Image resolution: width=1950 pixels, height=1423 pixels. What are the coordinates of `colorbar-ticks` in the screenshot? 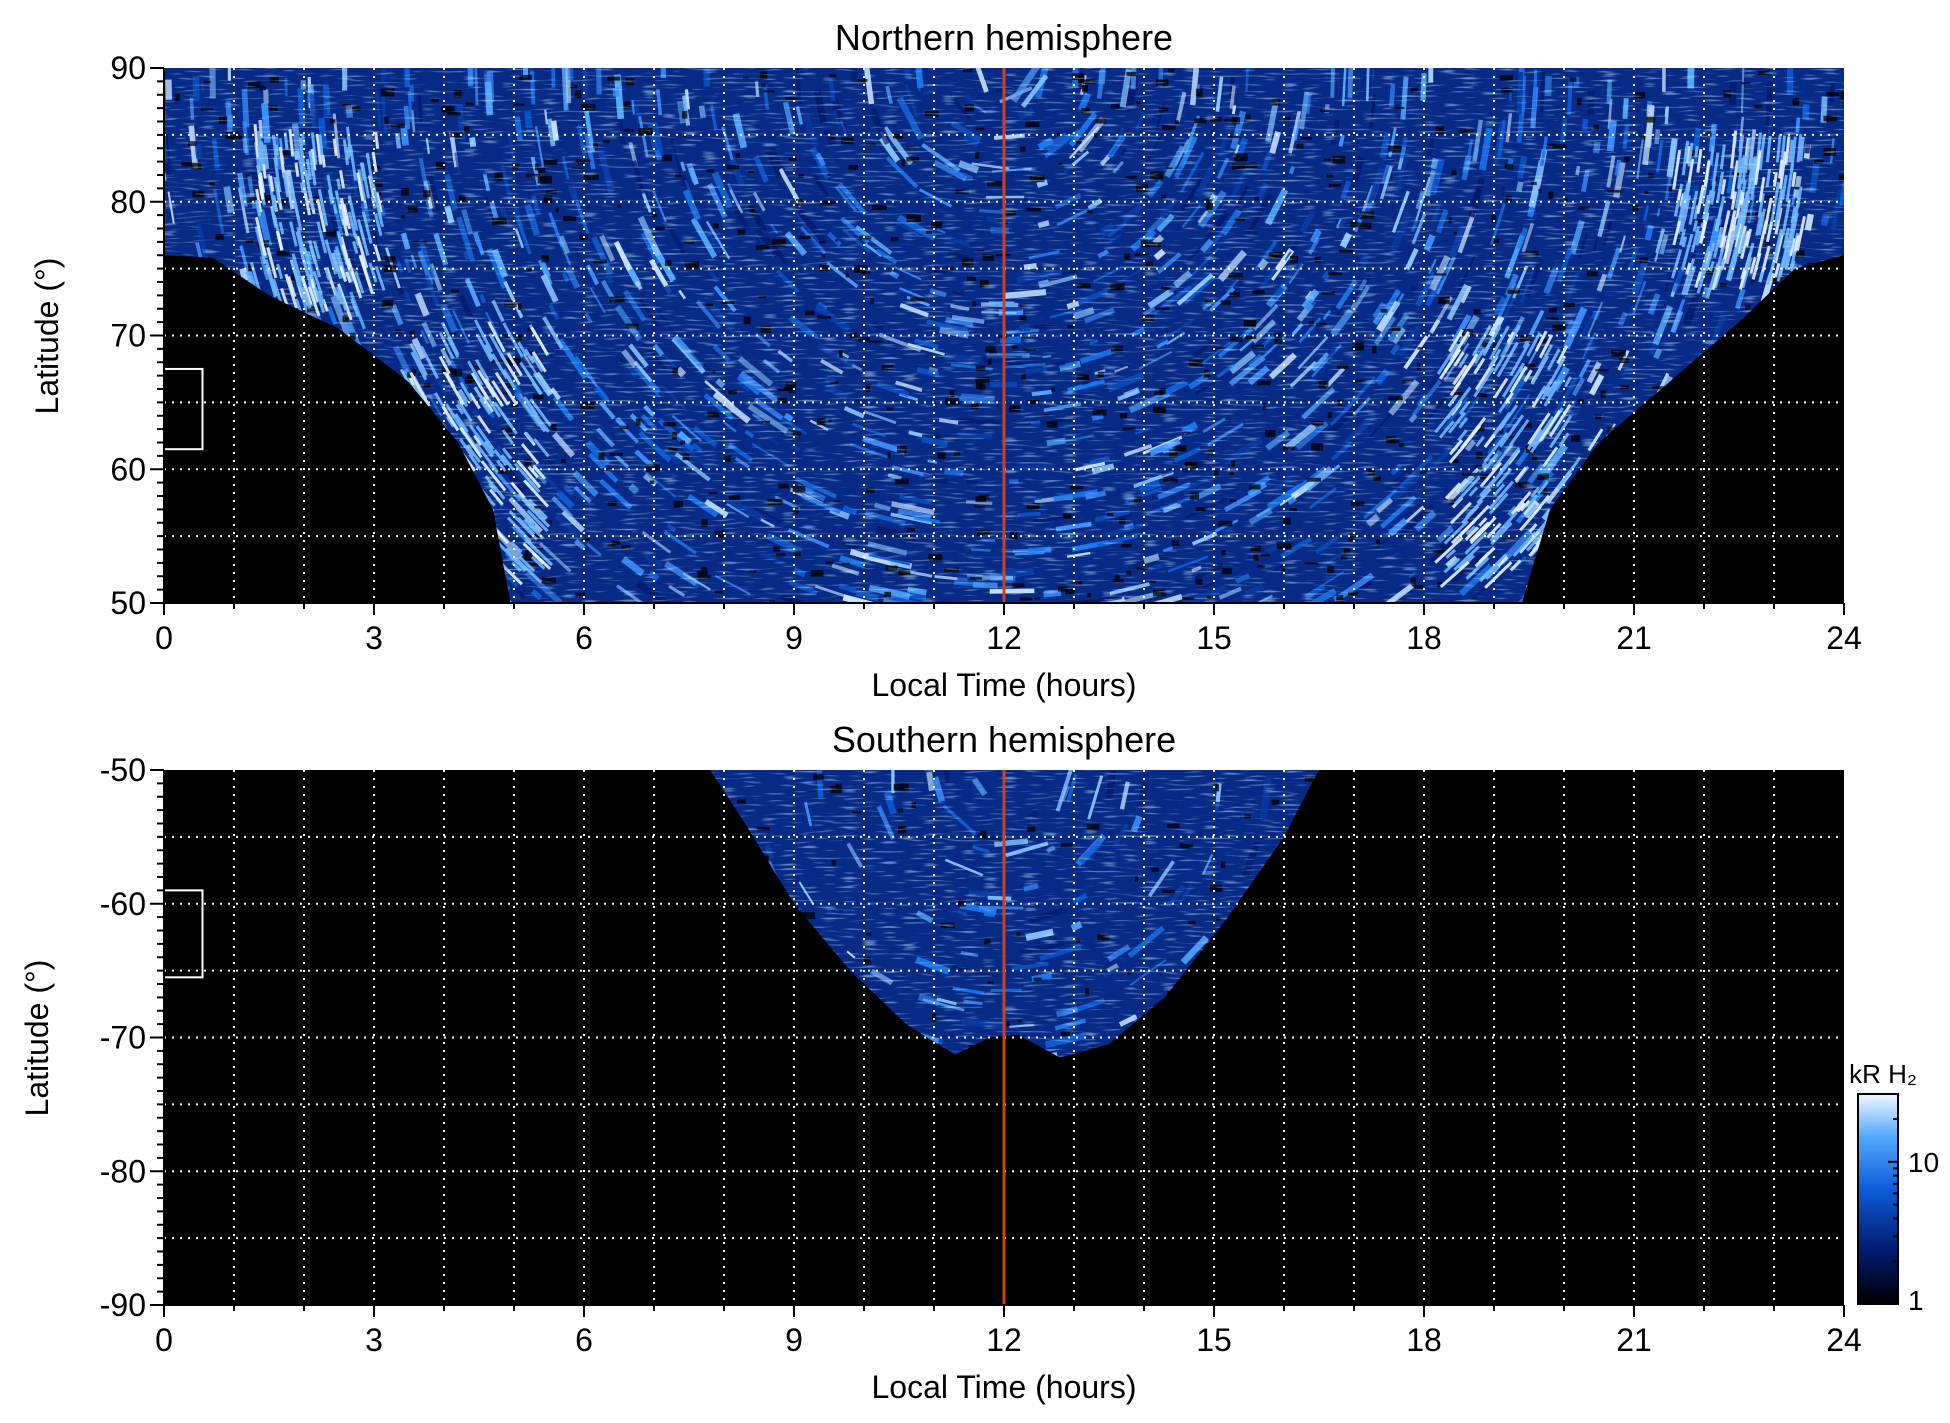 It's located at (1893, 1199).